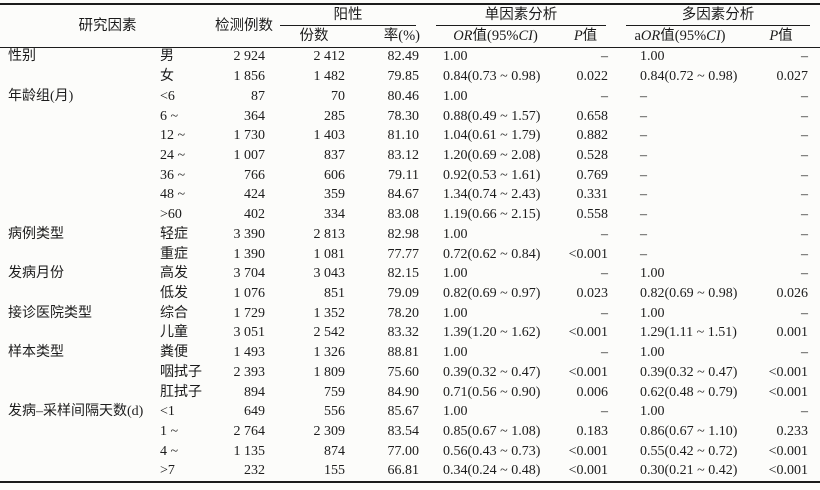  Describe the element at coordinates (181, 392) in the screenshot. I see `level-cell: 肛拭子` at that location.